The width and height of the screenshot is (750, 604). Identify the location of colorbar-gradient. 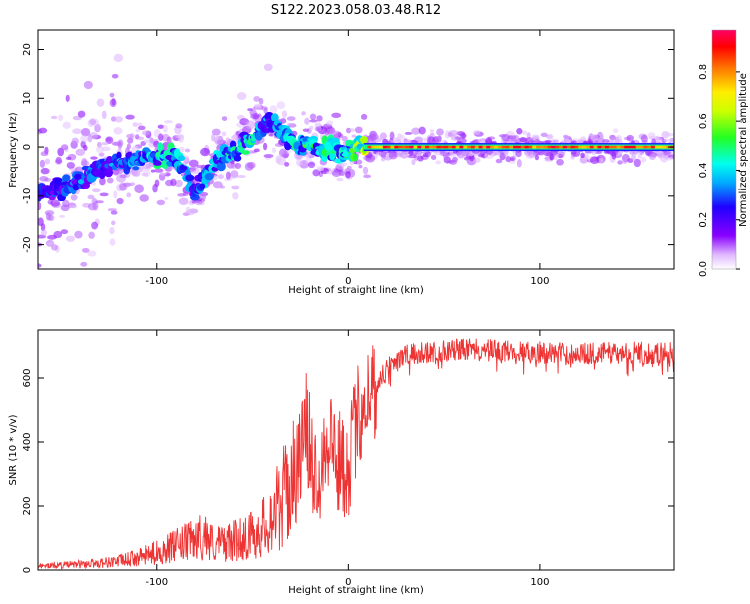
(724, 149).